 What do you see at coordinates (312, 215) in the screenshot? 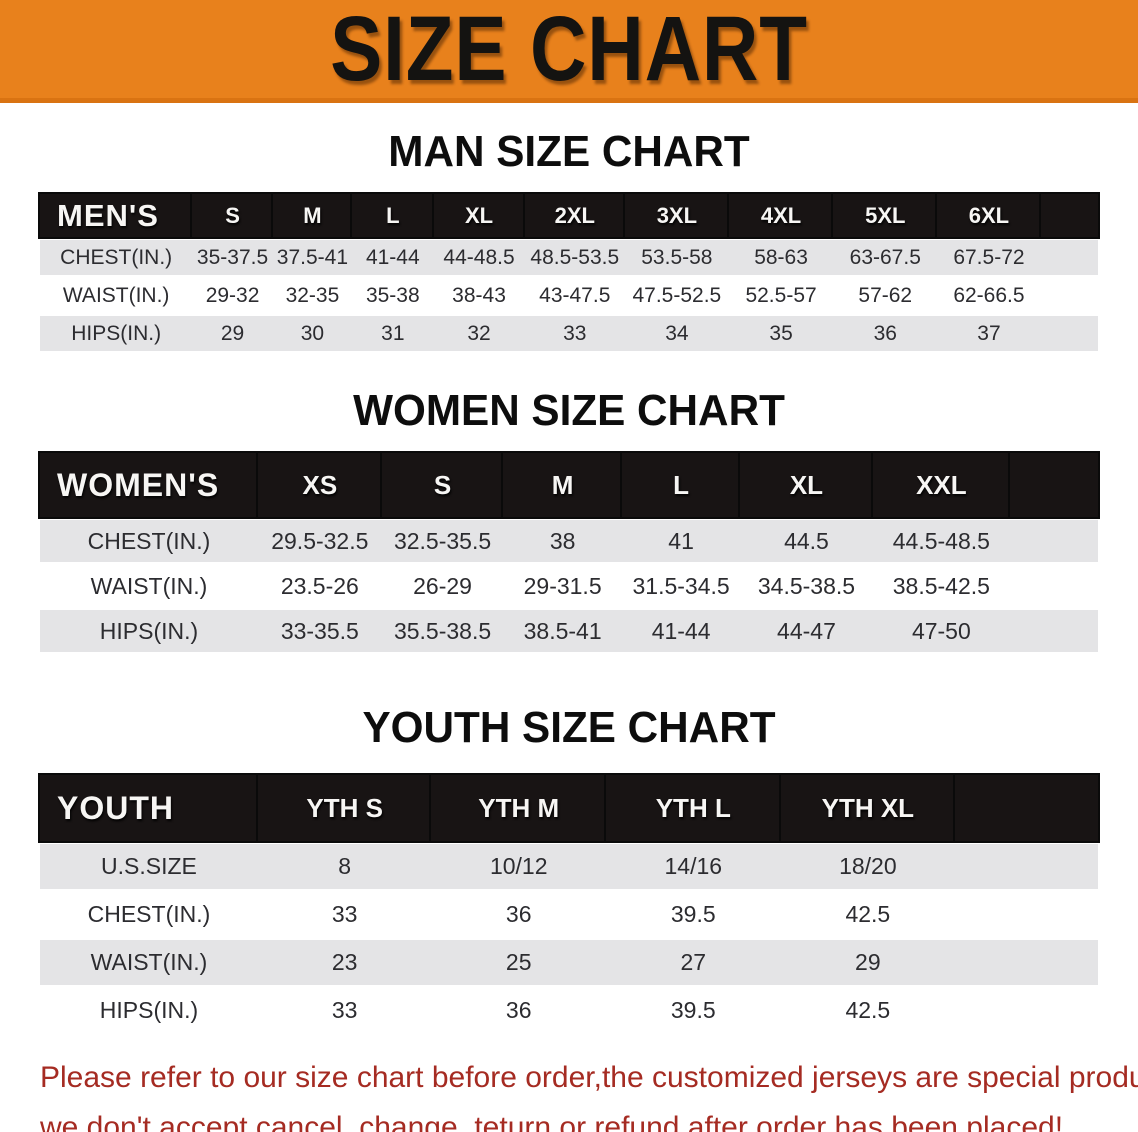
I see `size-column-header: M` at bounding box center [312, 215].